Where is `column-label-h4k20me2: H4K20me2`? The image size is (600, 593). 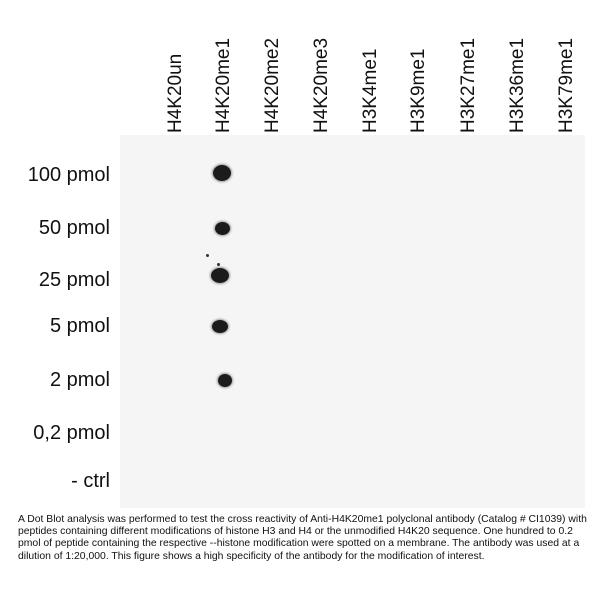 column-label-h4k20me2: H4K20me2 is located at coordinates (272, 85).